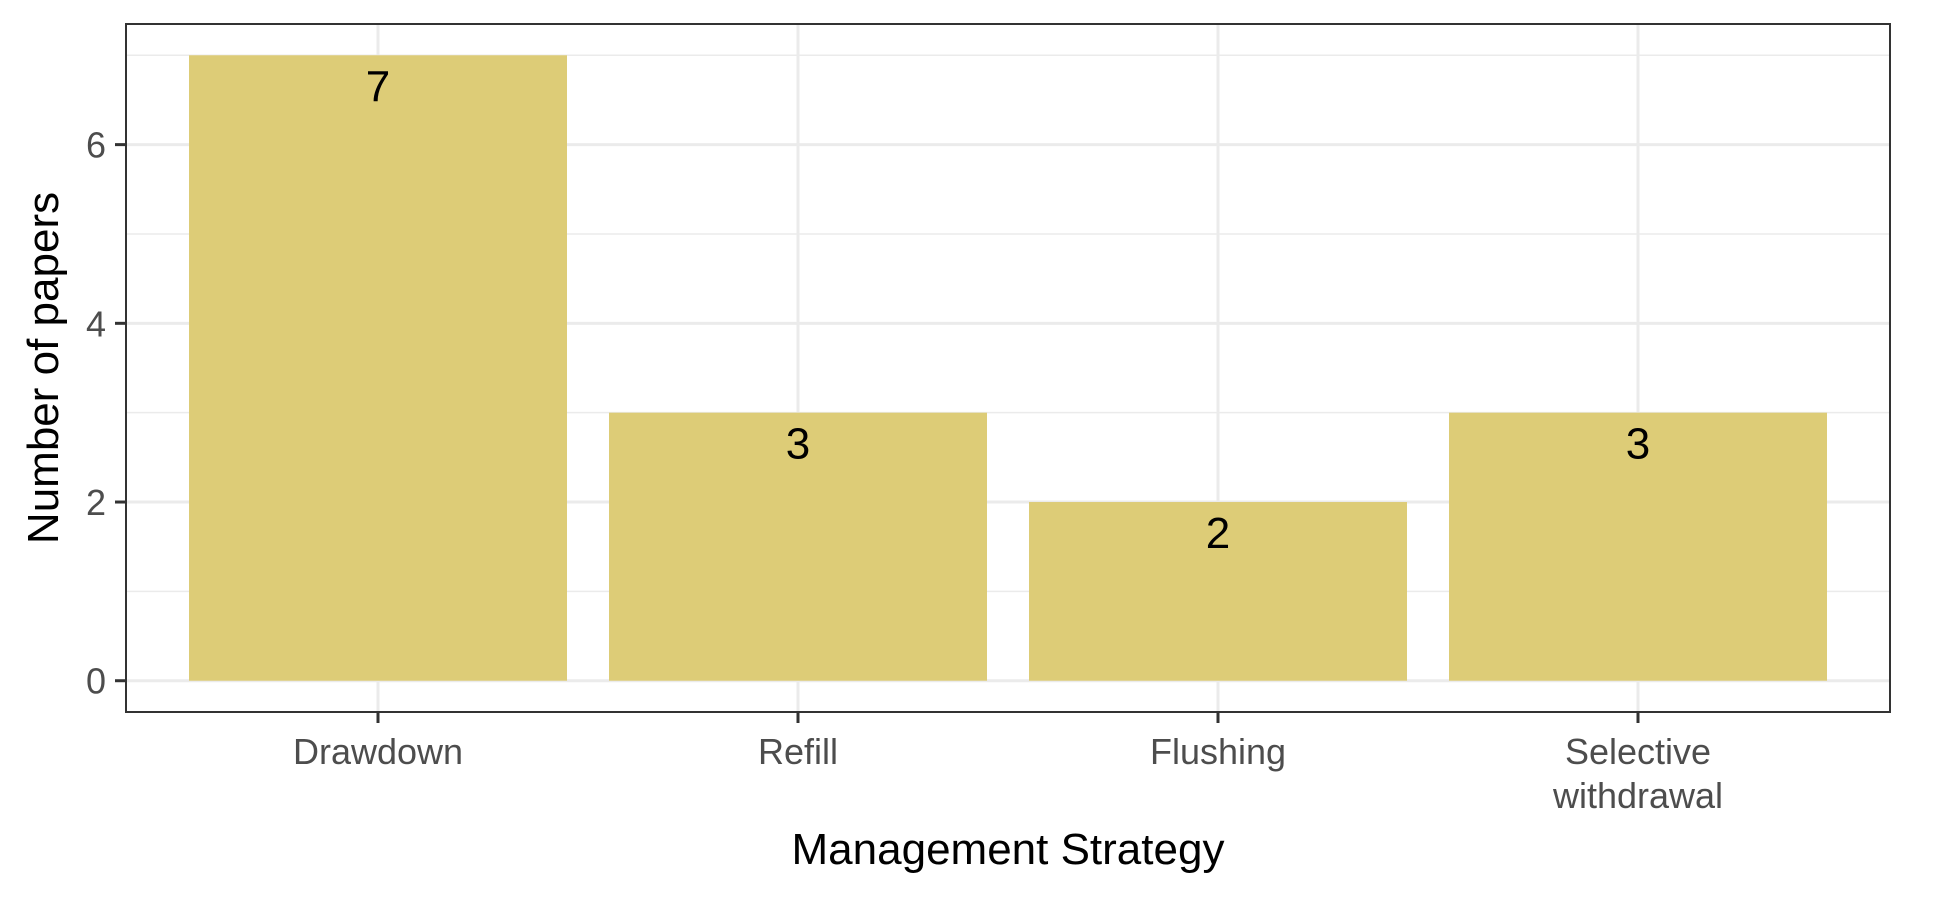 The image size is (1950, 900). What do you see at coordinates (1008, 849) in the screenshot?
I see `x-axis-title: Management Strategy` at bounding box center [1008, 849].